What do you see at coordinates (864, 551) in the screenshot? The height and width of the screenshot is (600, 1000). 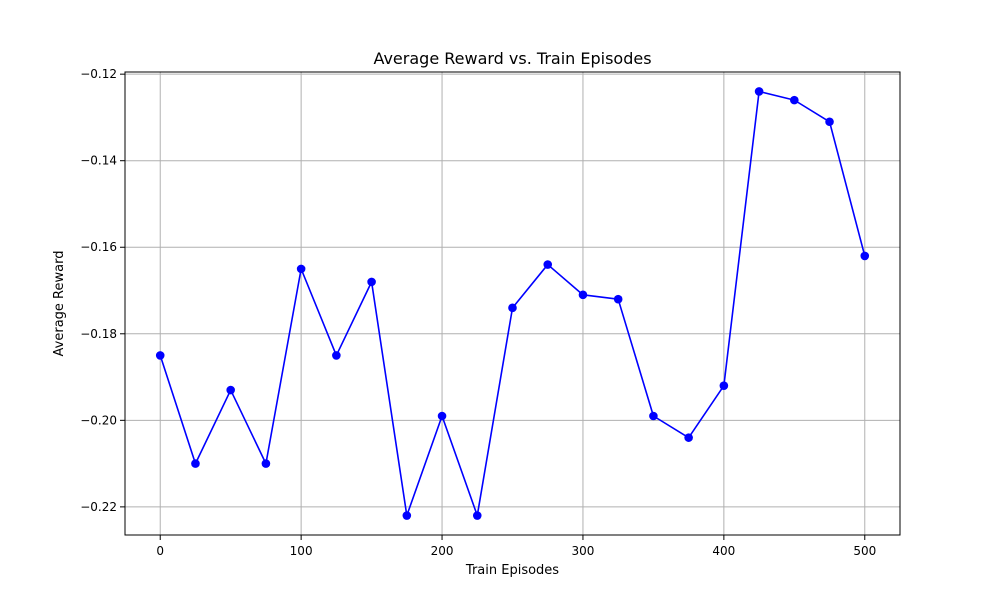 I see `x-tick-label: 500` at bounding box center [864, 551].